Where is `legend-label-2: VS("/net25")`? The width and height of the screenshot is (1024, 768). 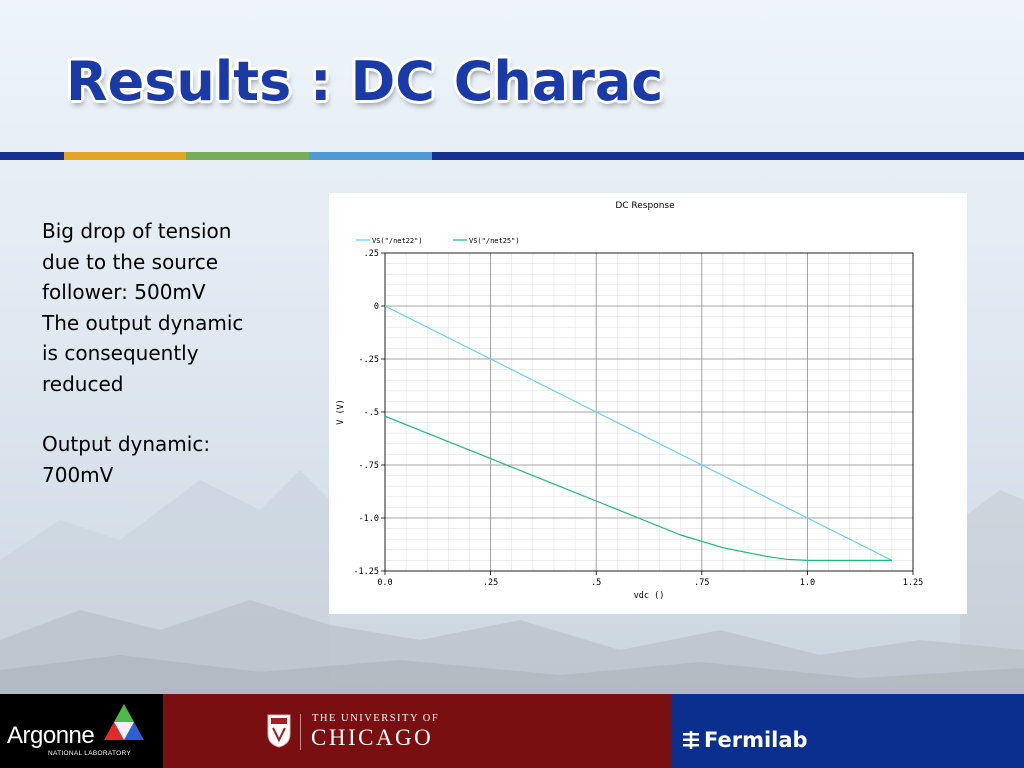 legend-label-2: VS("/net25") is located at coordinates (494, 241).